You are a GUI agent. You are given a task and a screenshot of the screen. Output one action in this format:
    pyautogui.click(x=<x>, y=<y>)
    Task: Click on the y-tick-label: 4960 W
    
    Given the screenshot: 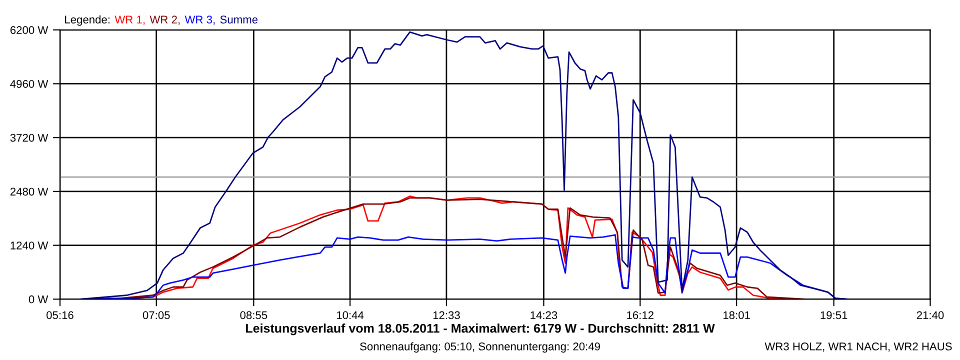 What is the action you would take?
    pyautogui.click(x=29, y=84)
    